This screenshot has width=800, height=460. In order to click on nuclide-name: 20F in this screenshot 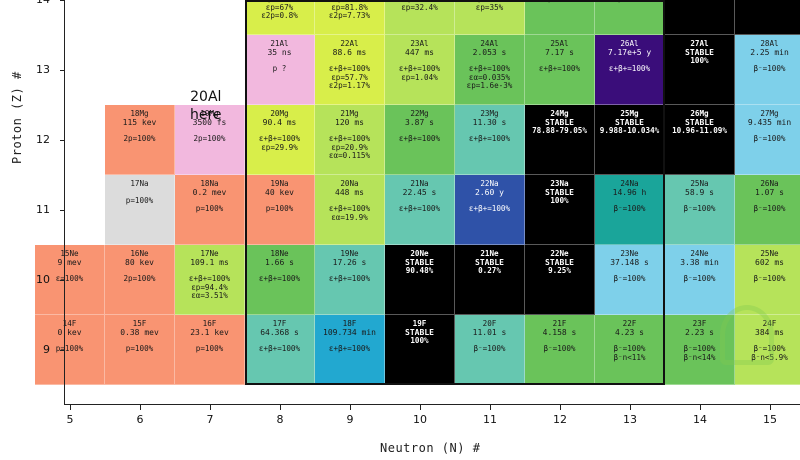, I will do `click(489, 323)`.